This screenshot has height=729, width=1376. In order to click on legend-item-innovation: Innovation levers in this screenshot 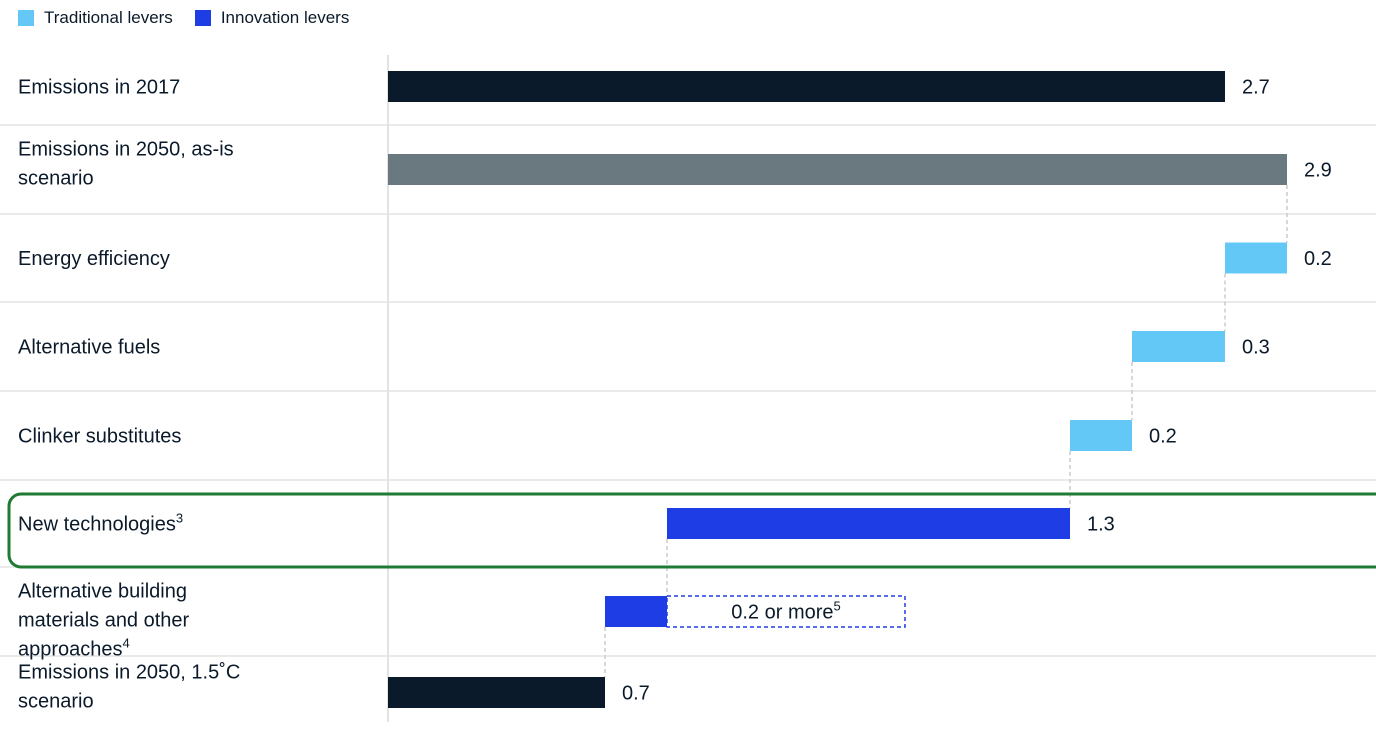, I will do `click(272, 18)`.